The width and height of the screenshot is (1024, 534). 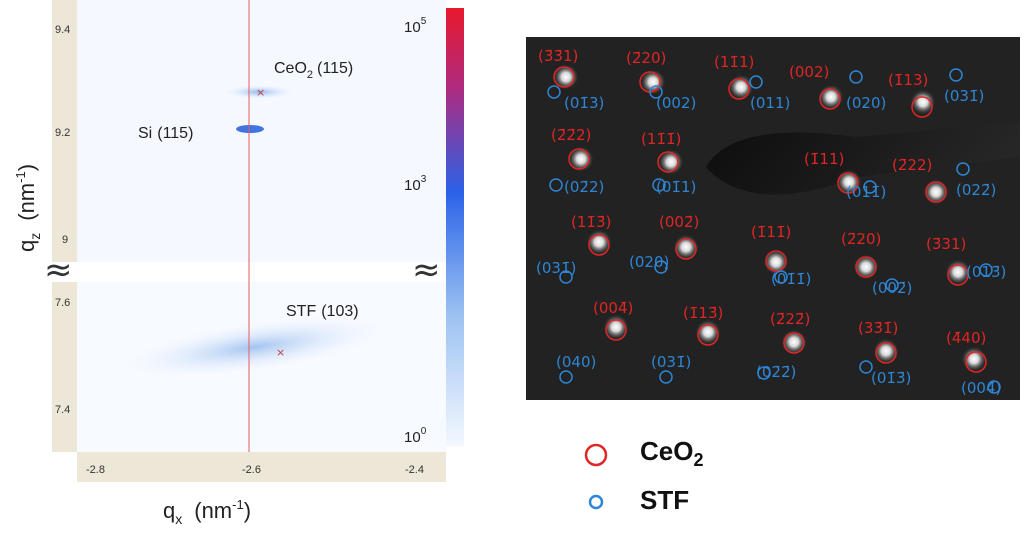 What do you see at coordinates (703, 313) in the screenshot?
I see `ceo2-index-label: (1̄13̄)` at bounding box center [703, 313].